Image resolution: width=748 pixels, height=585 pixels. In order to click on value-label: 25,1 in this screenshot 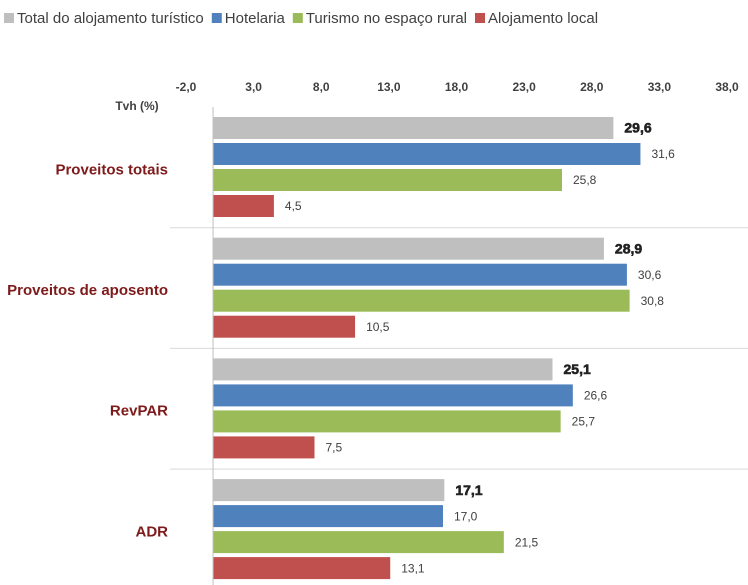, I will do `click(577, 369)`.